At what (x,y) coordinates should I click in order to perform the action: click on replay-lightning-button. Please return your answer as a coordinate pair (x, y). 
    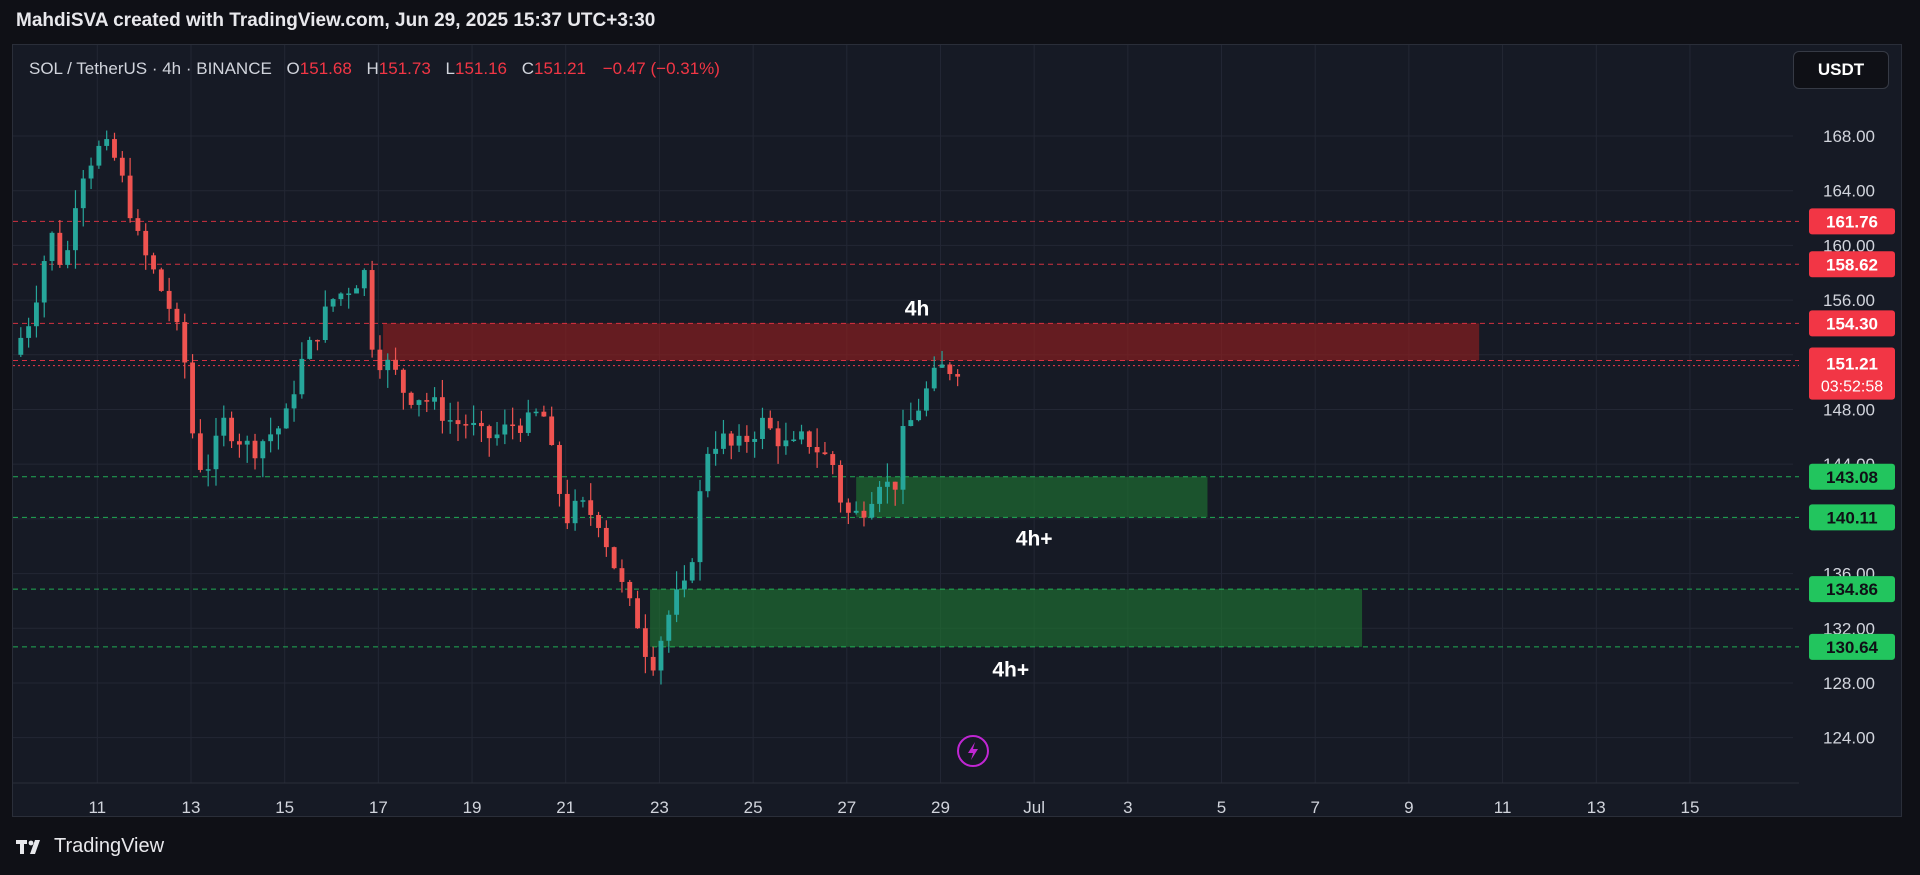
    Looking at the image, I should click on (973, 751).